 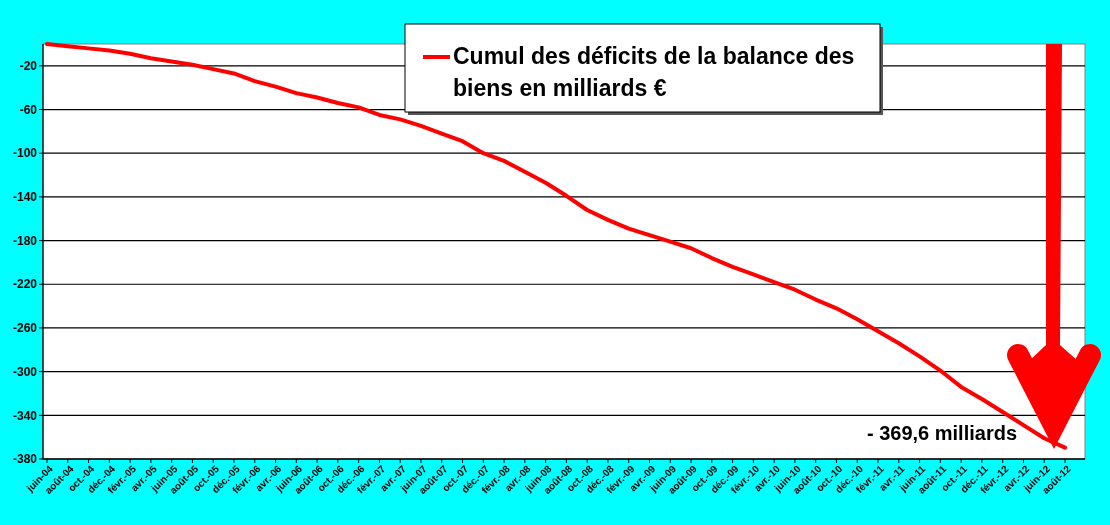 I want to click on y-tick-label: -100, so click(x=25, y=153).